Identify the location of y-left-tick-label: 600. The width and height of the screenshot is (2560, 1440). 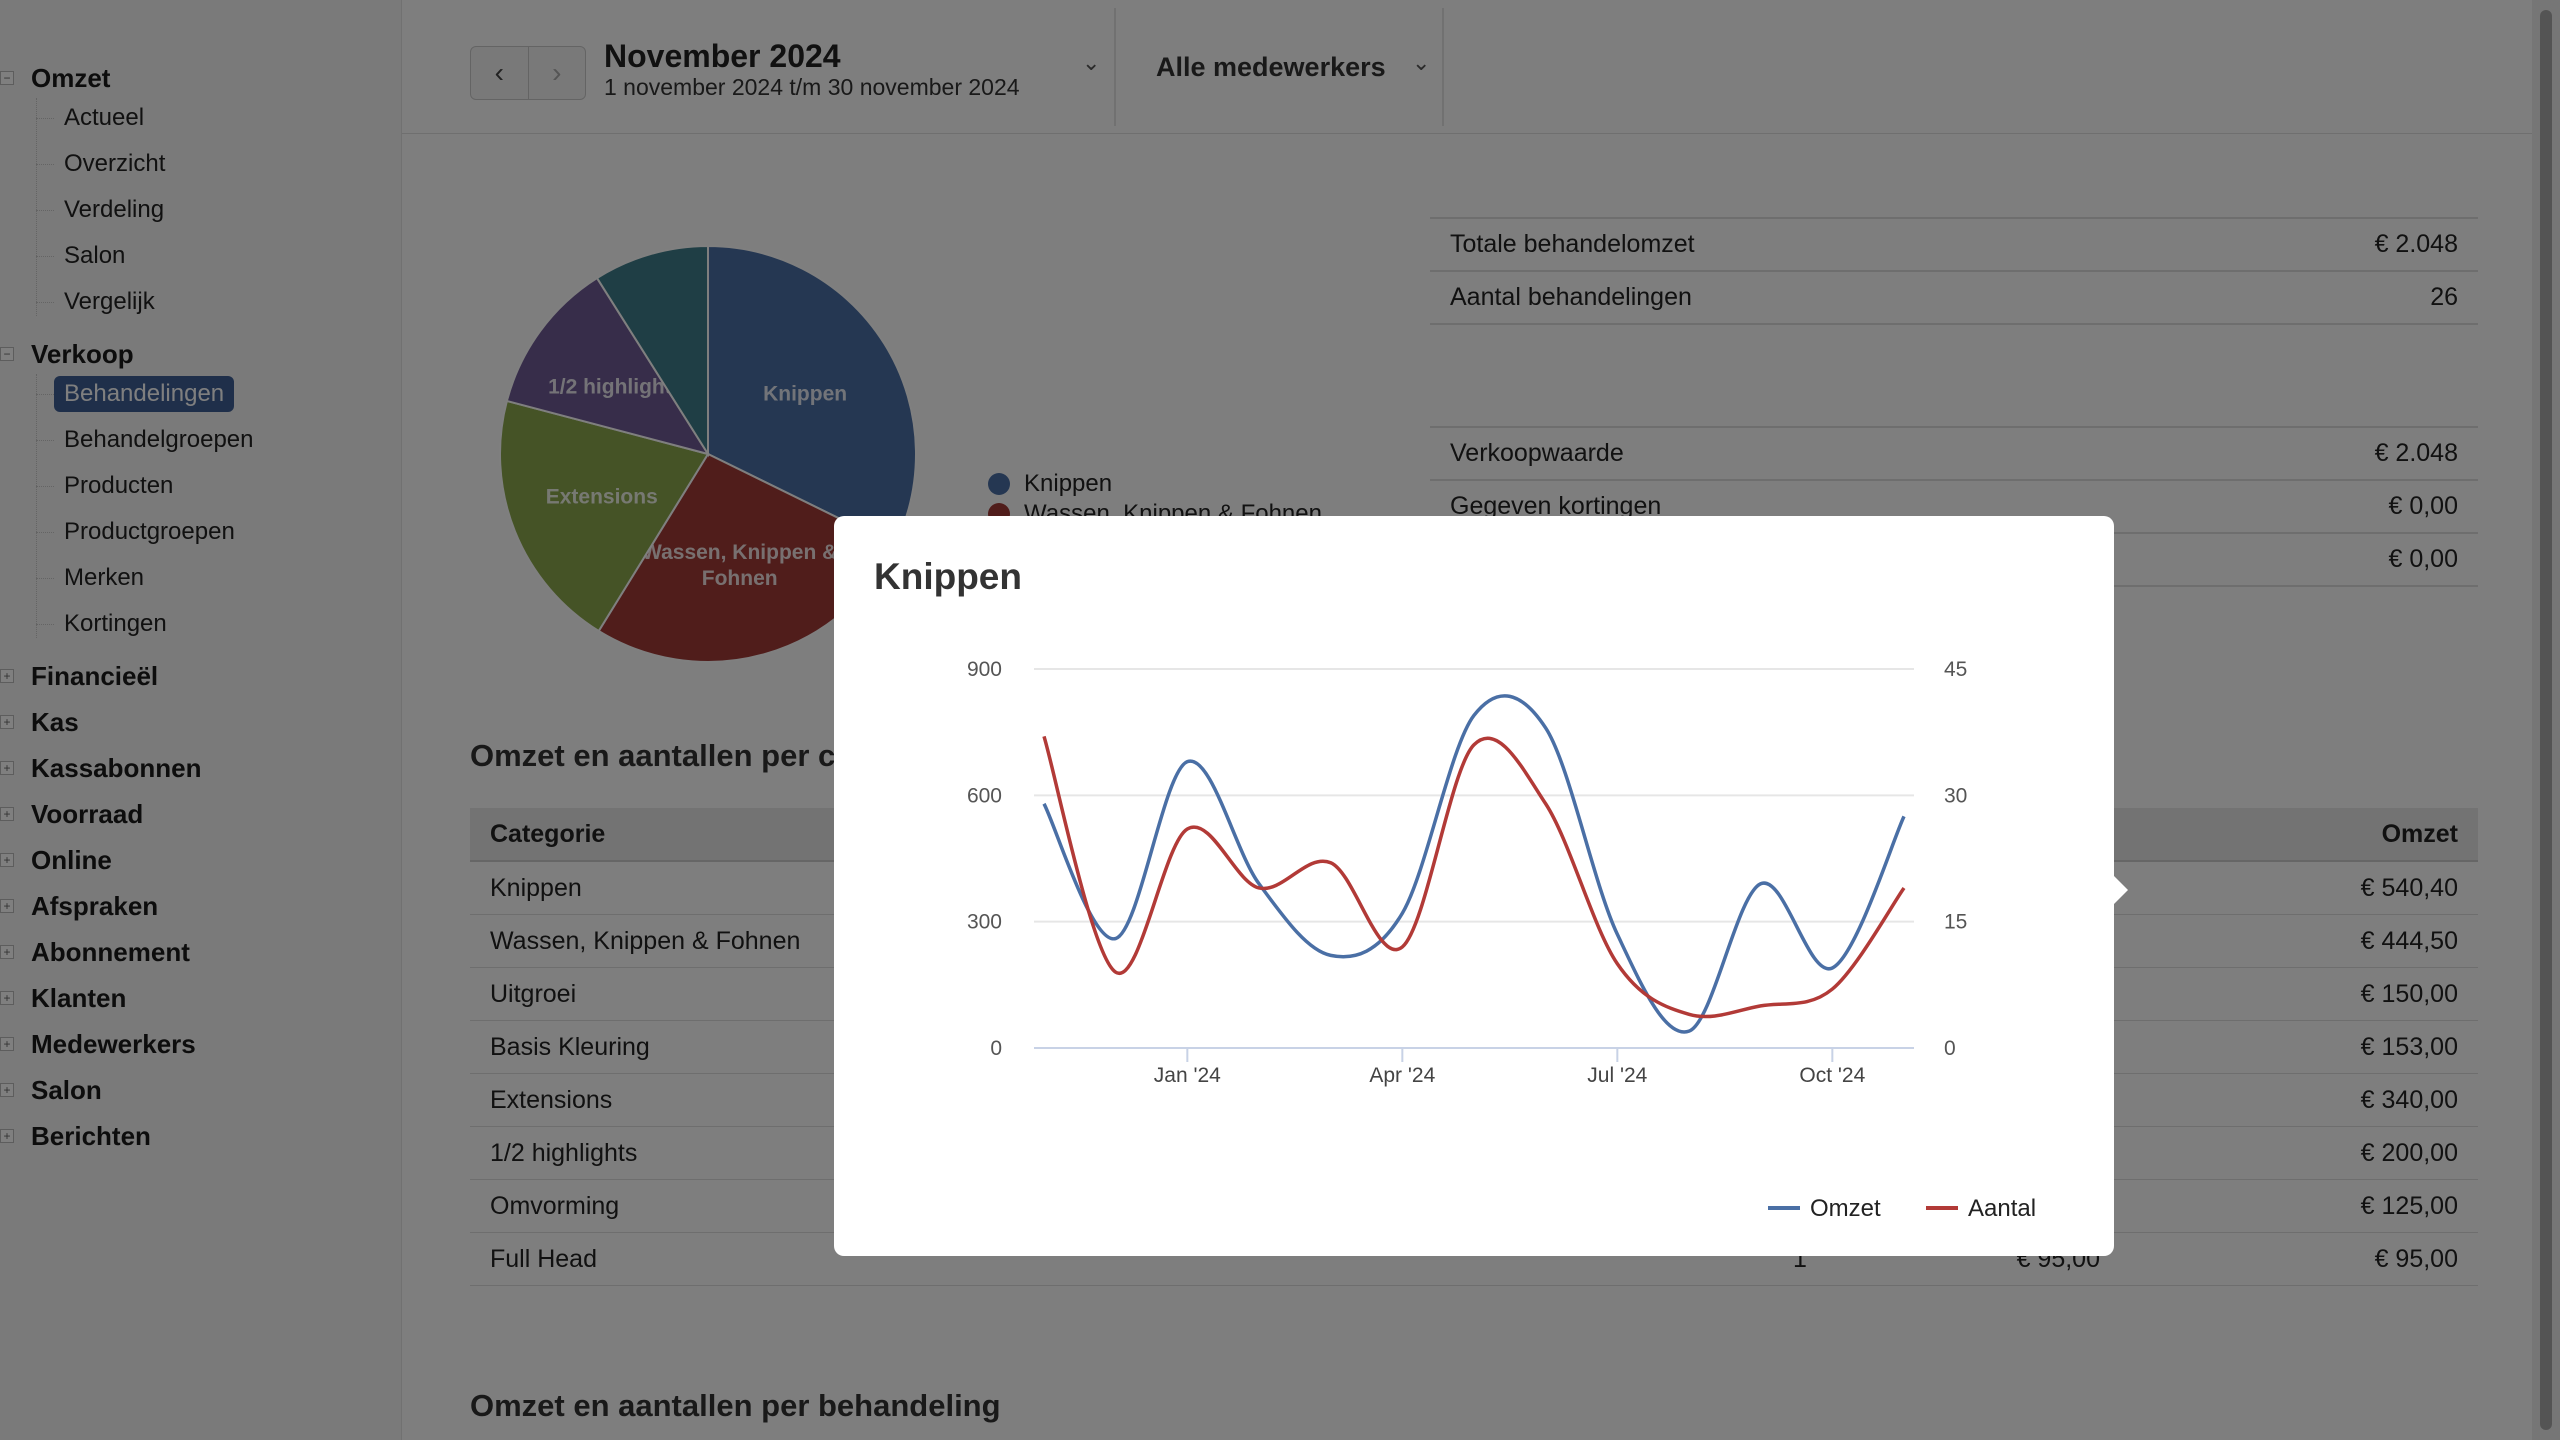
(984, 795).